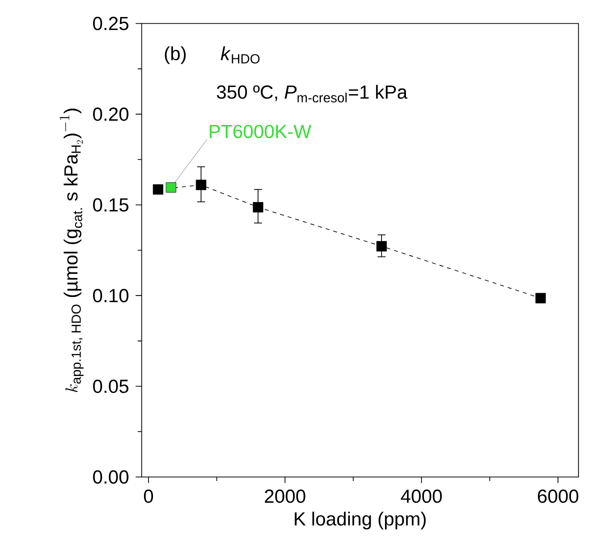 This screenshot has height=552, width=594. What do you see at coordinates (360, 521) in the screenshot?
I see `x-axis-title: K loading (ppm)` at bounding box center [360, 521].